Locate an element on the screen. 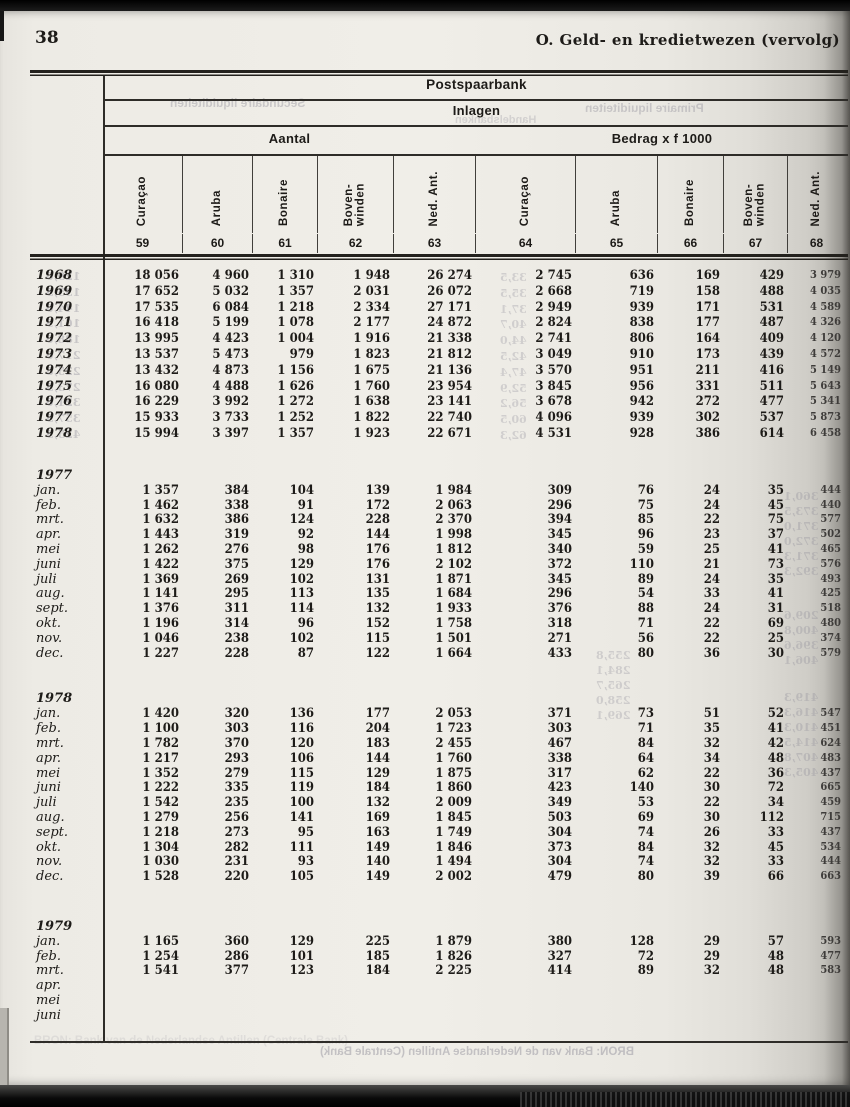 The height and width of the screenshot is (1107, 850). column-header-66: Bonaire is located at coordinates (691, 194).